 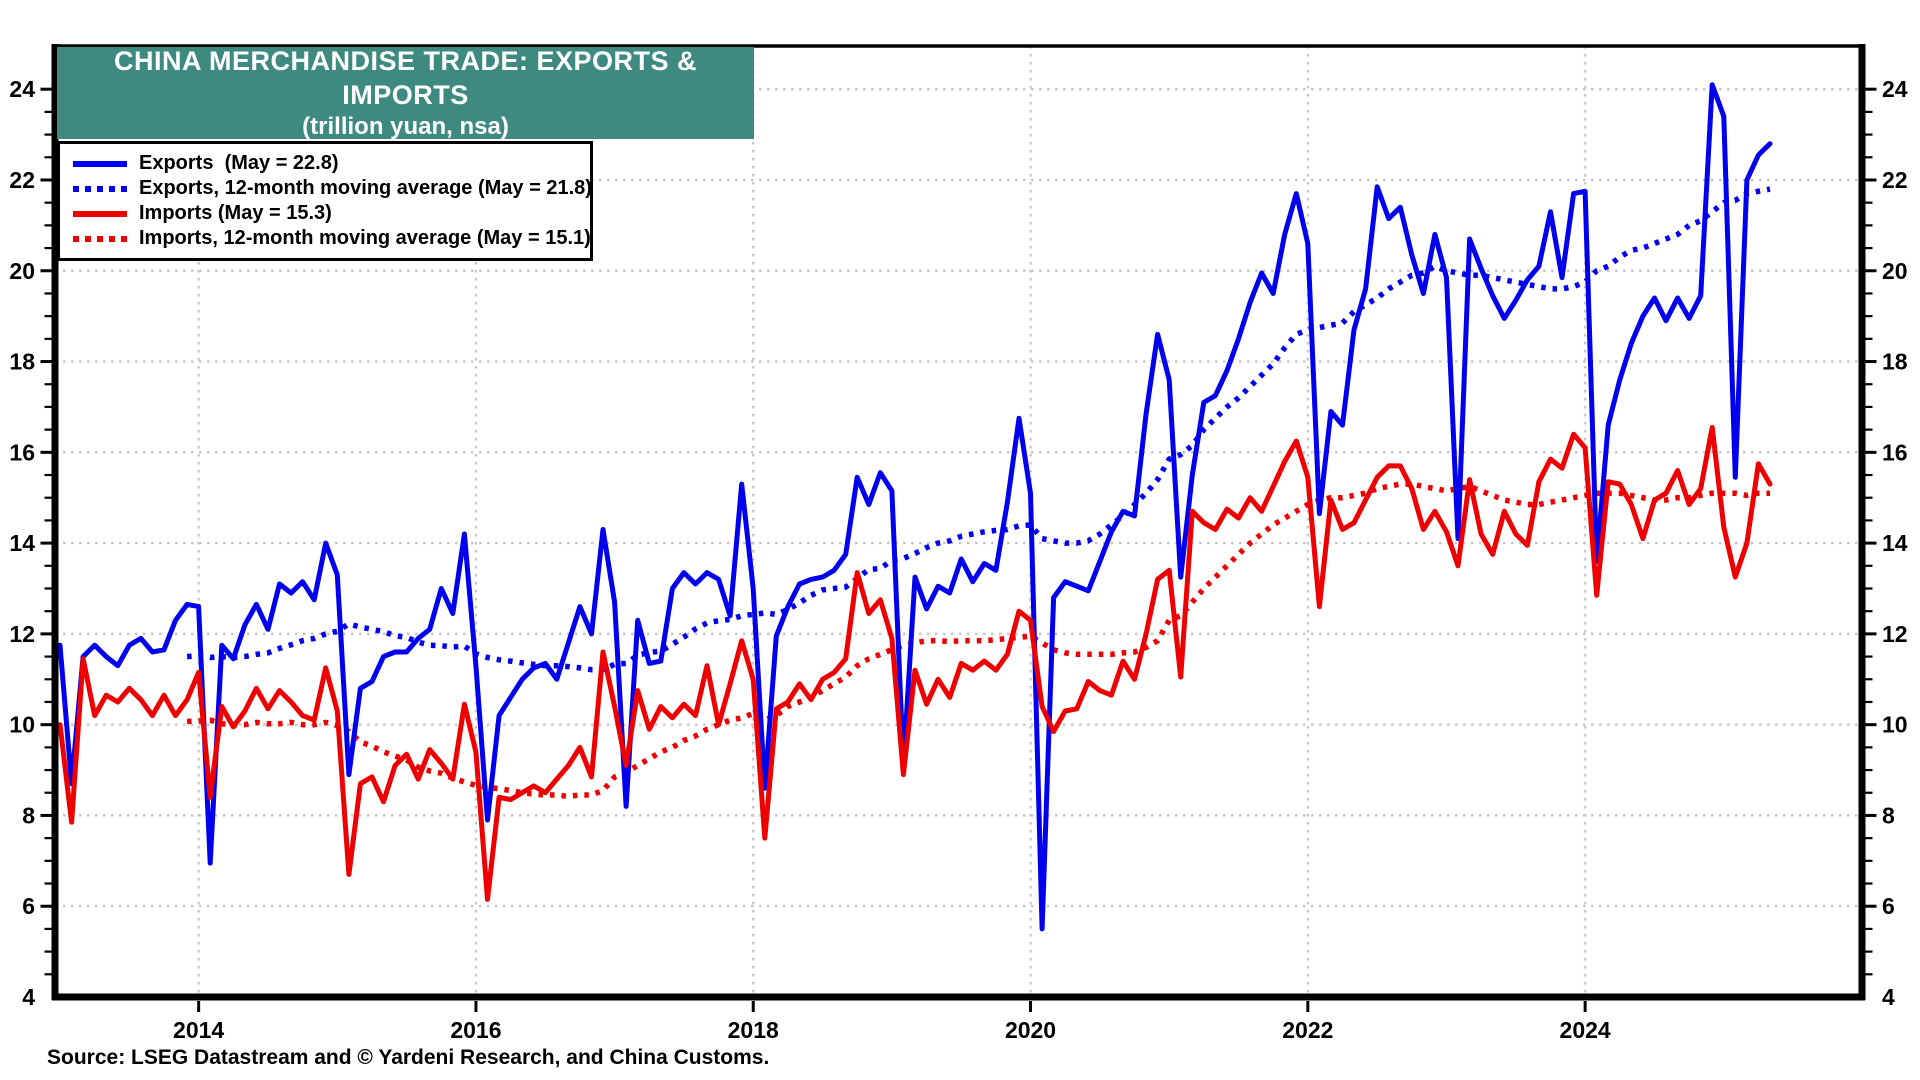 I want to click on x-label-2024: 2024, so click(x=1585, y=1030).